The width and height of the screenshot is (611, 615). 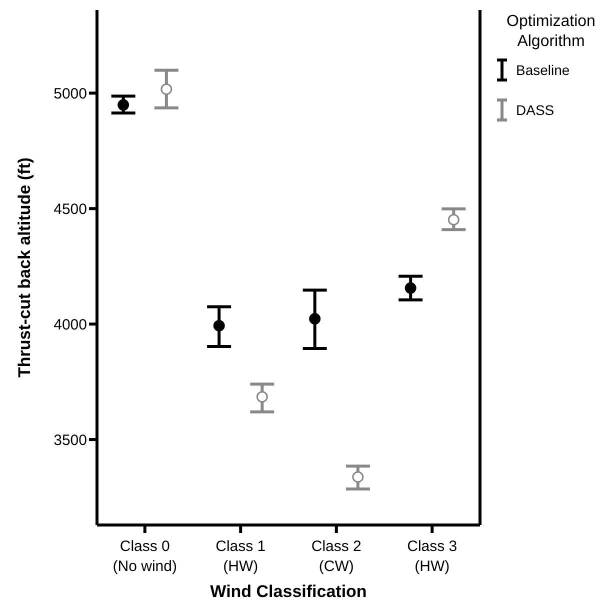 I want to click on y-axis-title: Thrust-cut back altitude (ft), so click(x=24, y=267).